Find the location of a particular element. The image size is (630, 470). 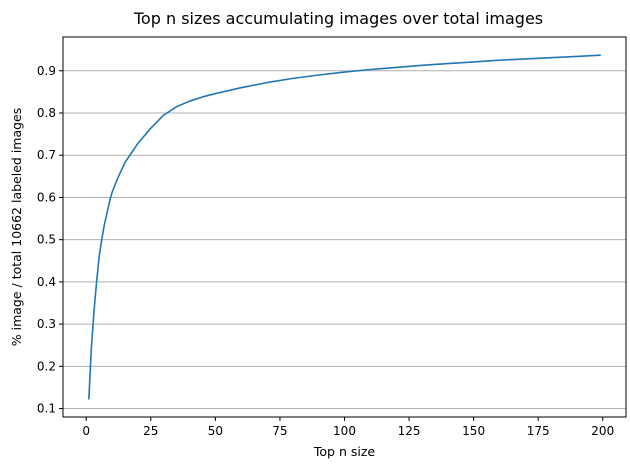

y-tick-label: 0.6 is located at coordinates (46, 197).